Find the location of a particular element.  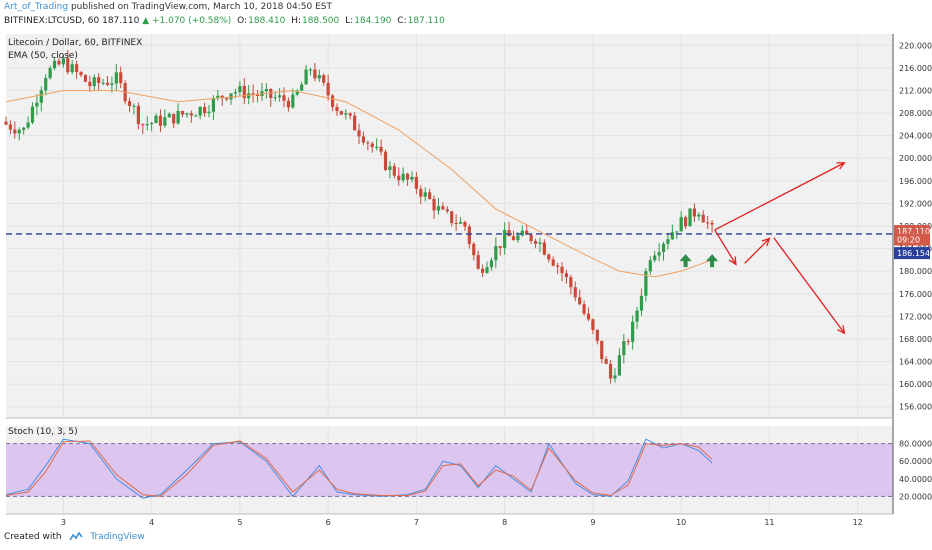

projection-dip-arrow is located at coordinates (725, 247).